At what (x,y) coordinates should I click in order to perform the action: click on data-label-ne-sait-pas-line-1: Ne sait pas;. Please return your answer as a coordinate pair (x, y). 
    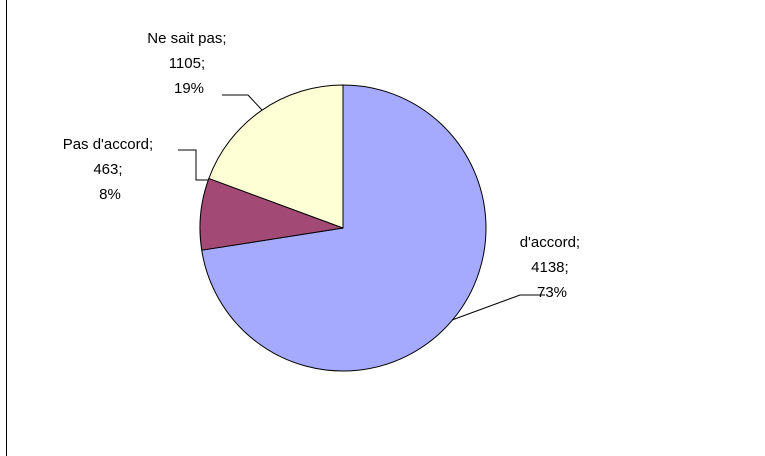
    Looking at the image, I should click on (186, 38).